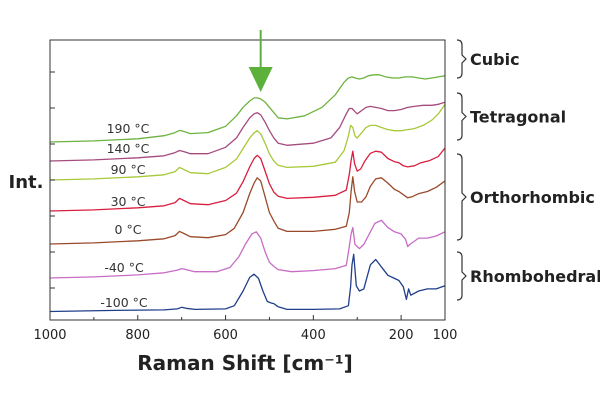 Image resolution: width=600 pixels, height=400 pixels. Describe the element at coordinates (260, 79) in the screenshot. I see `peak-arrow-head` at that location.